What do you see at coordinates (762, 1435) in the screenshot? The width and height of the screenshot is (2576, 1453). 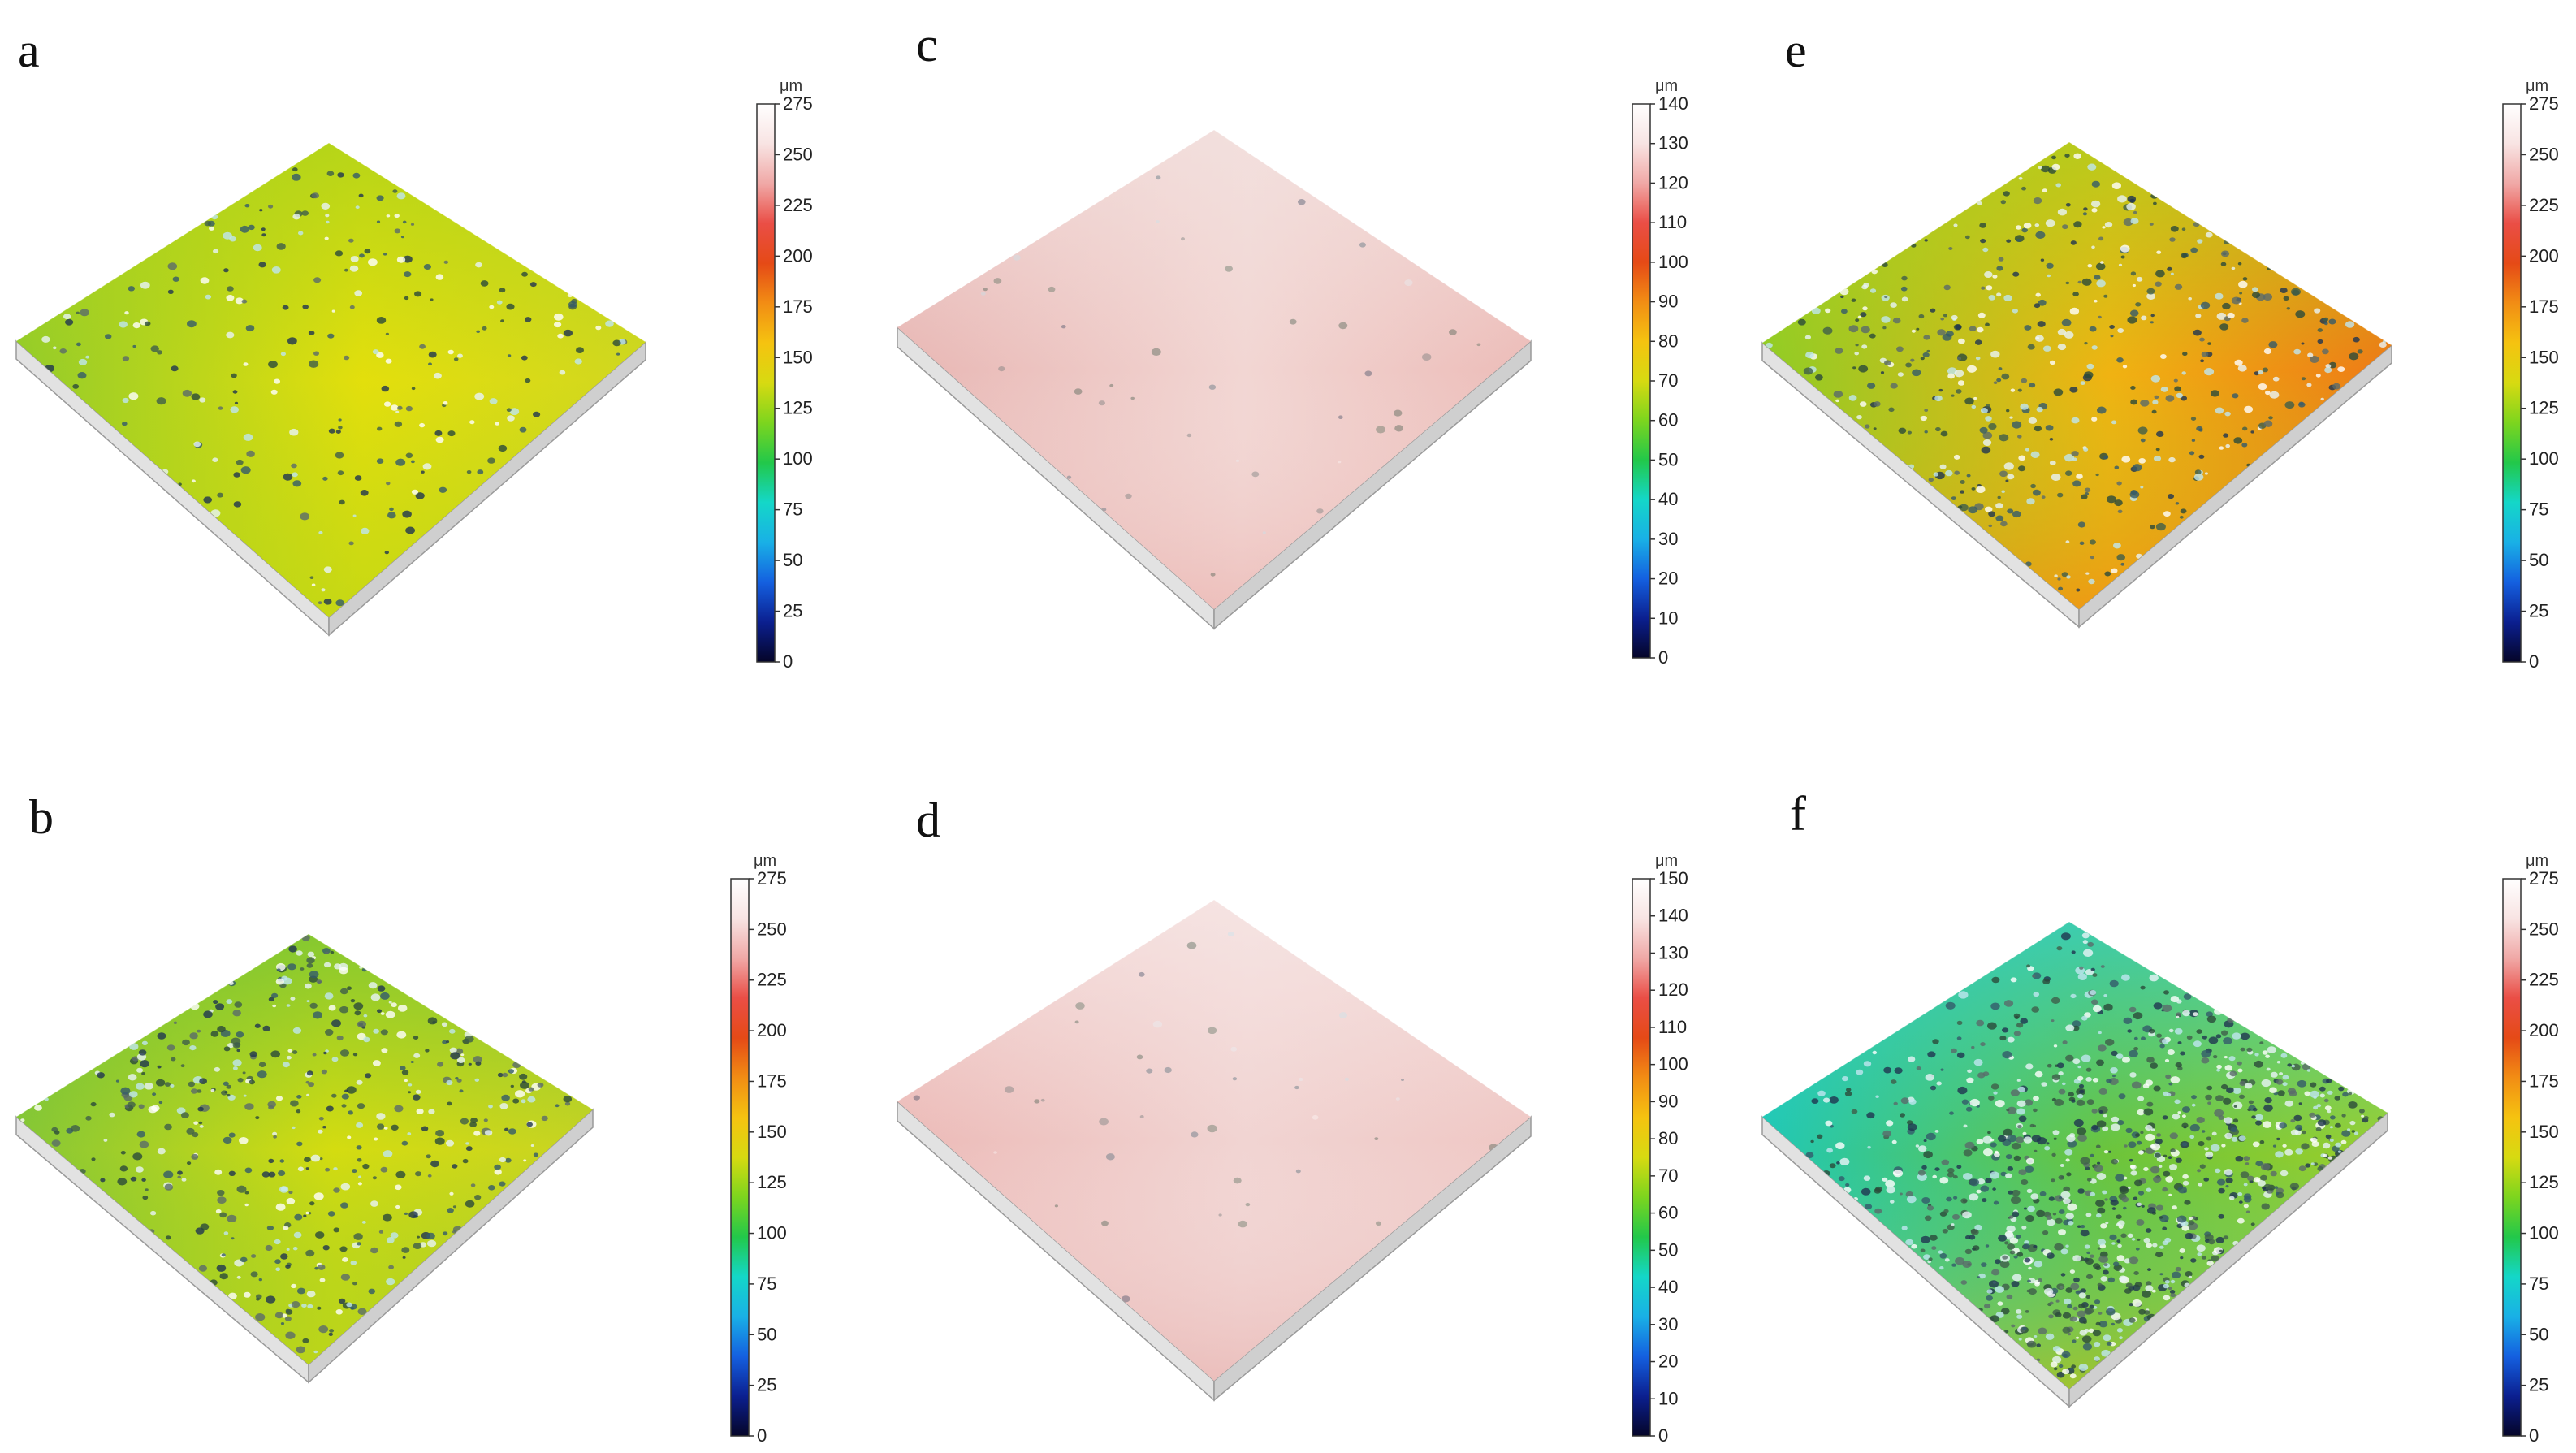 I see `colorbar-tick-label: 0` at bounding box center [762, 1435].